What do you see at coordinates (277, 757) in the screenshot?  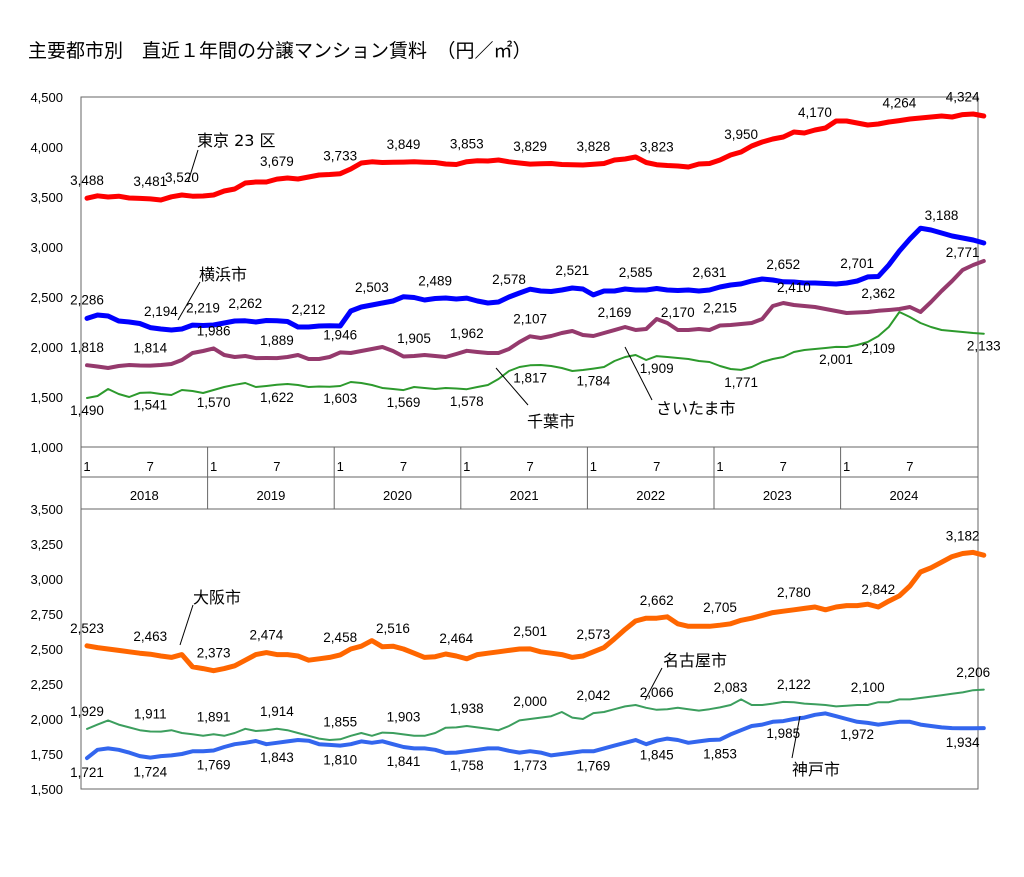 I see `data-label: 1,843` at bounding box center [277, 757].